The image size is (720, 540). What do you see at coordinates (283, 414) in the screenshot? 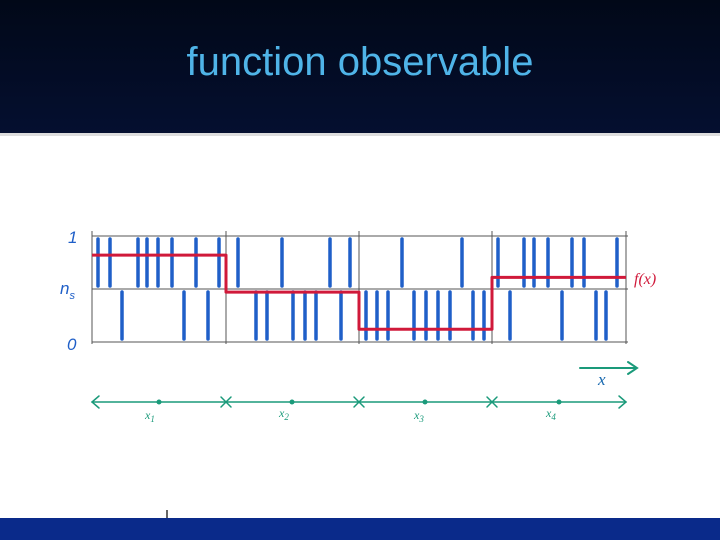
I see `cell-label-x2: x2` at bounding box center [283, 414].